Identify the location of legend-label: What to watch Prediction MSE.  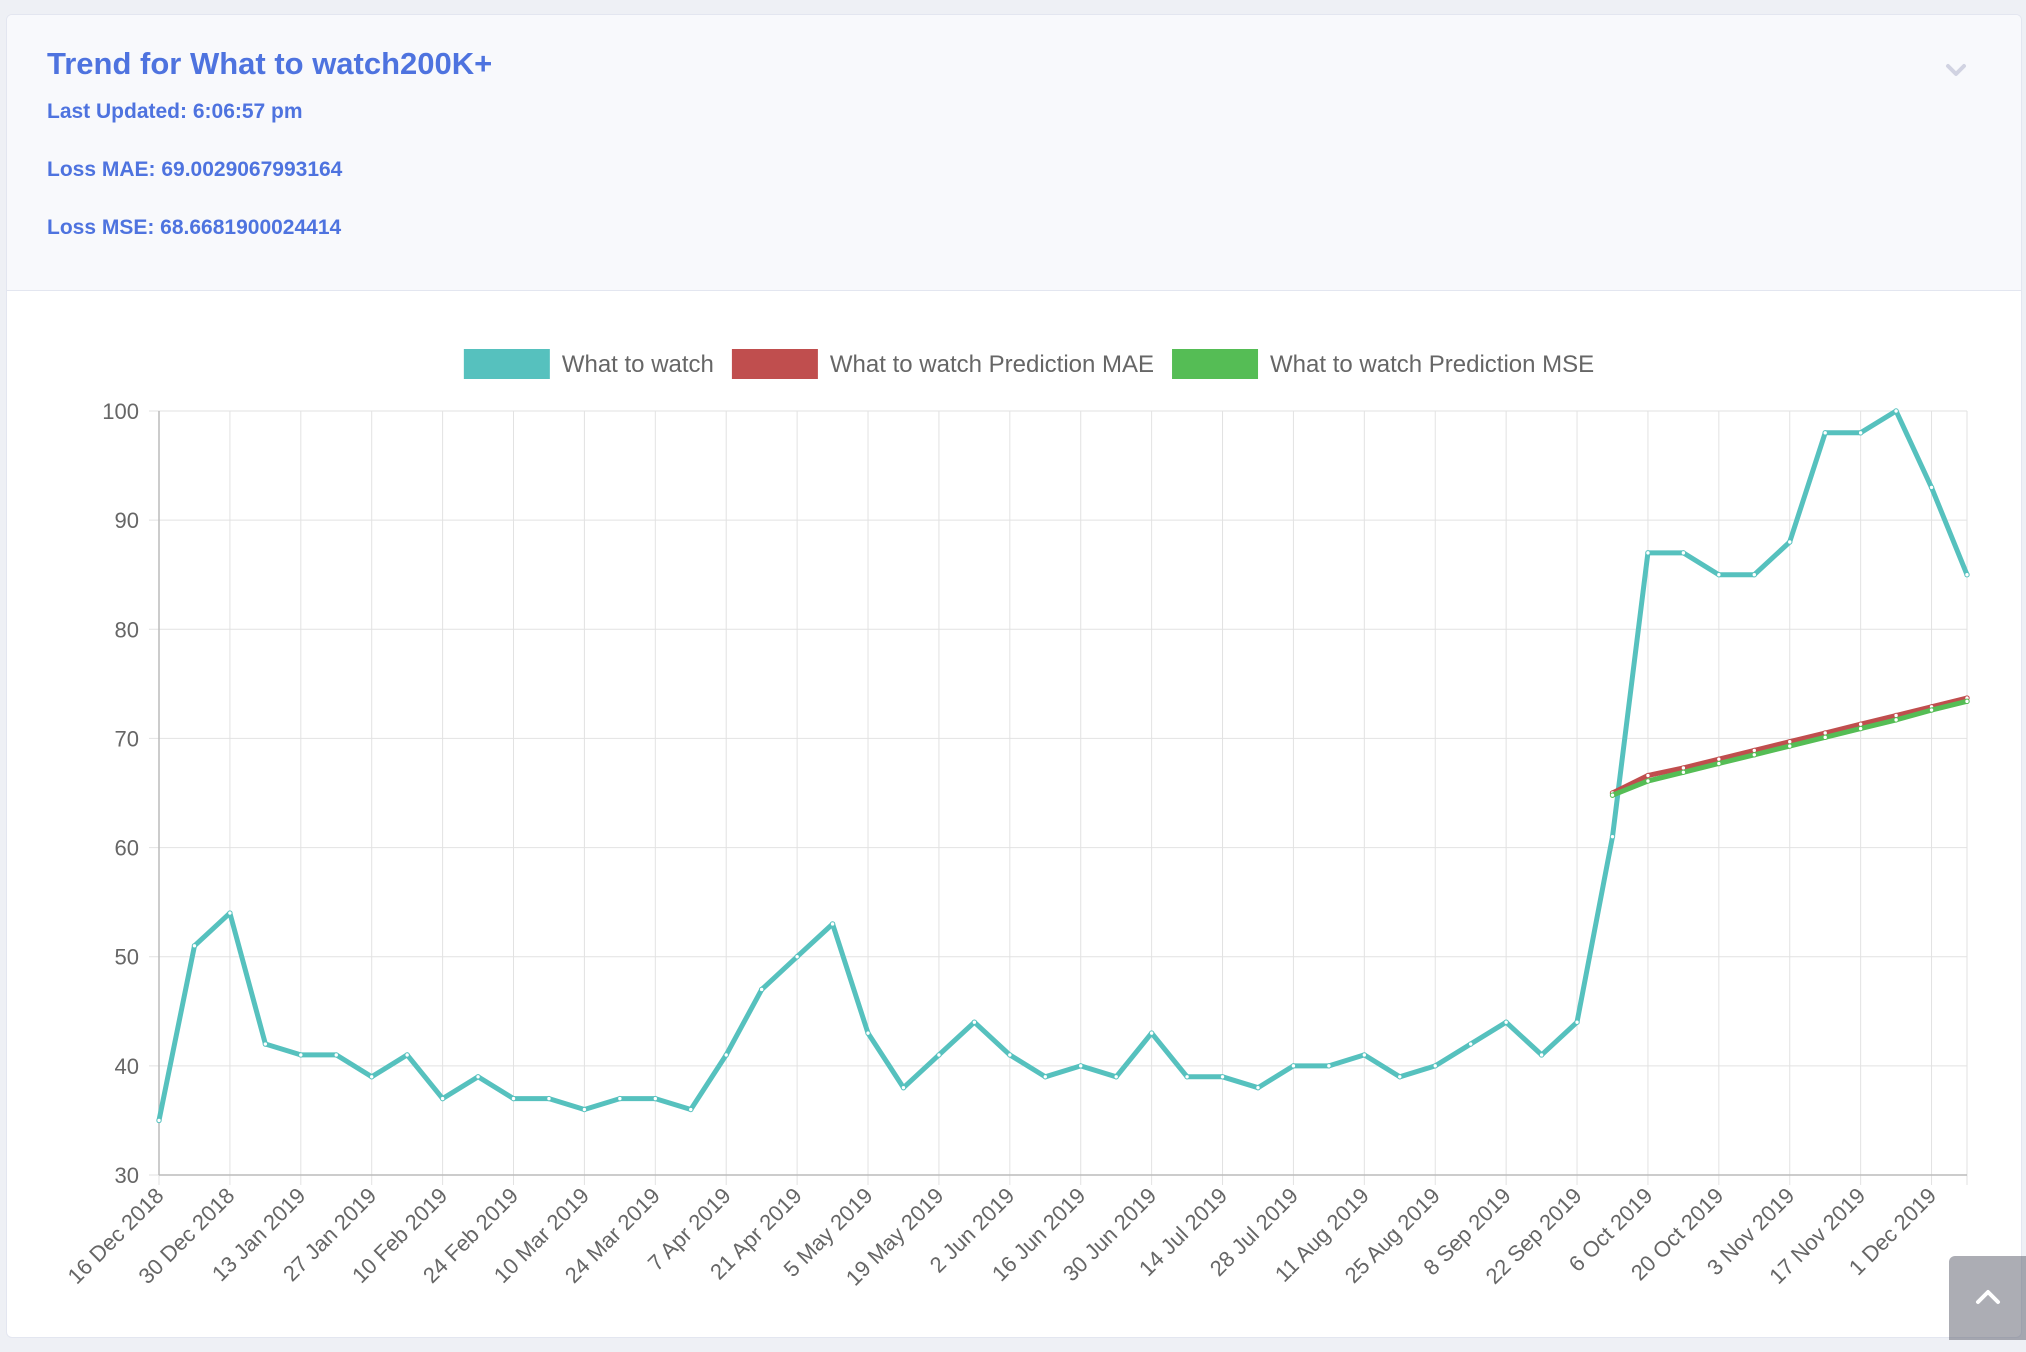
(1432, 364).